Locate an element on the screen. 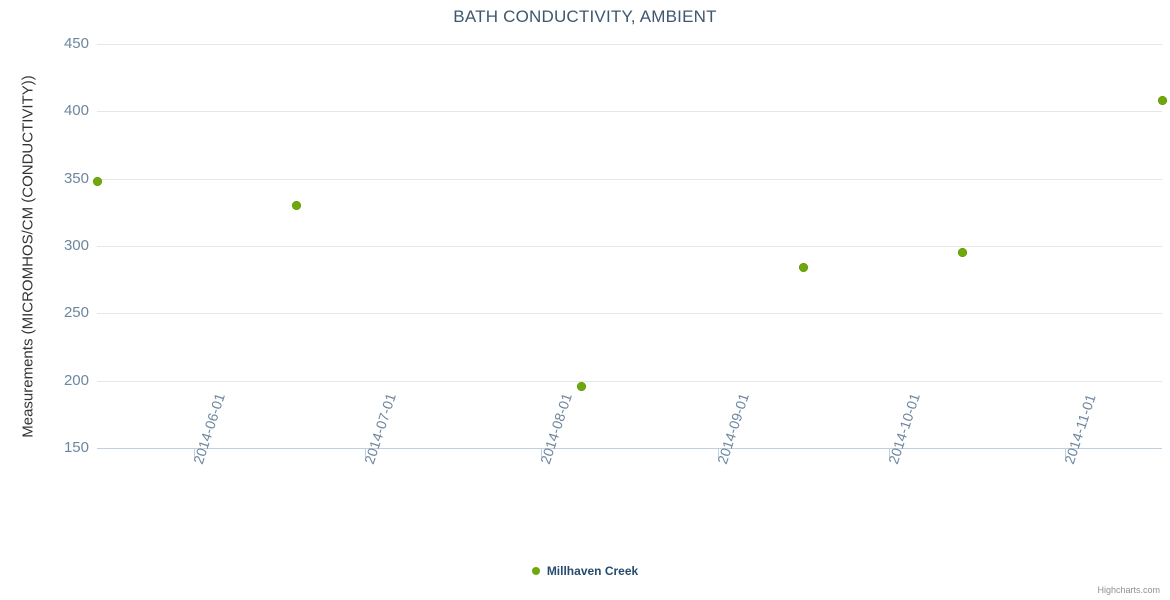  y-axis-tick-label: 400 is located at coordinates (76, 111).